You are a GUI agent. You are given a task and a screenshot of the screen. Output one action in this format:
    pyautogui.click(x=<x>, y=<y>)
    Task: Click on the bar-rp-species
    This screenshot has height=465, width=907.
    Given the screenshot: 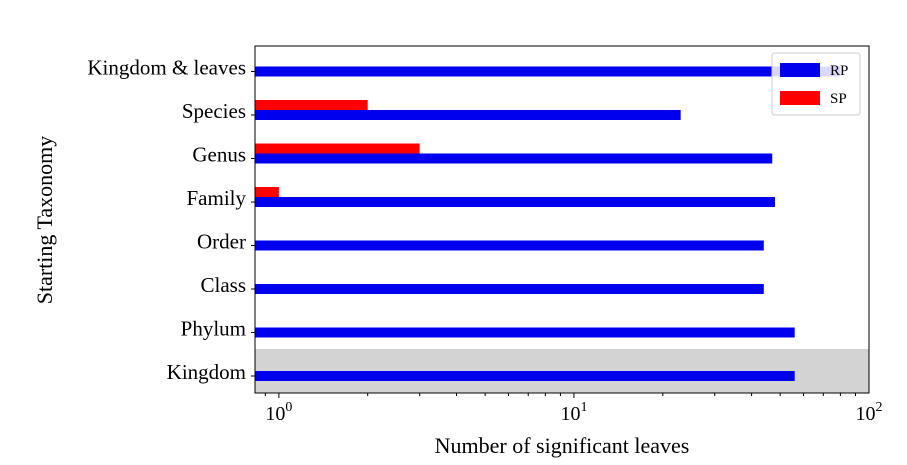 What is the action you would take?
    pyautogui.click(x=468, y=115)
    